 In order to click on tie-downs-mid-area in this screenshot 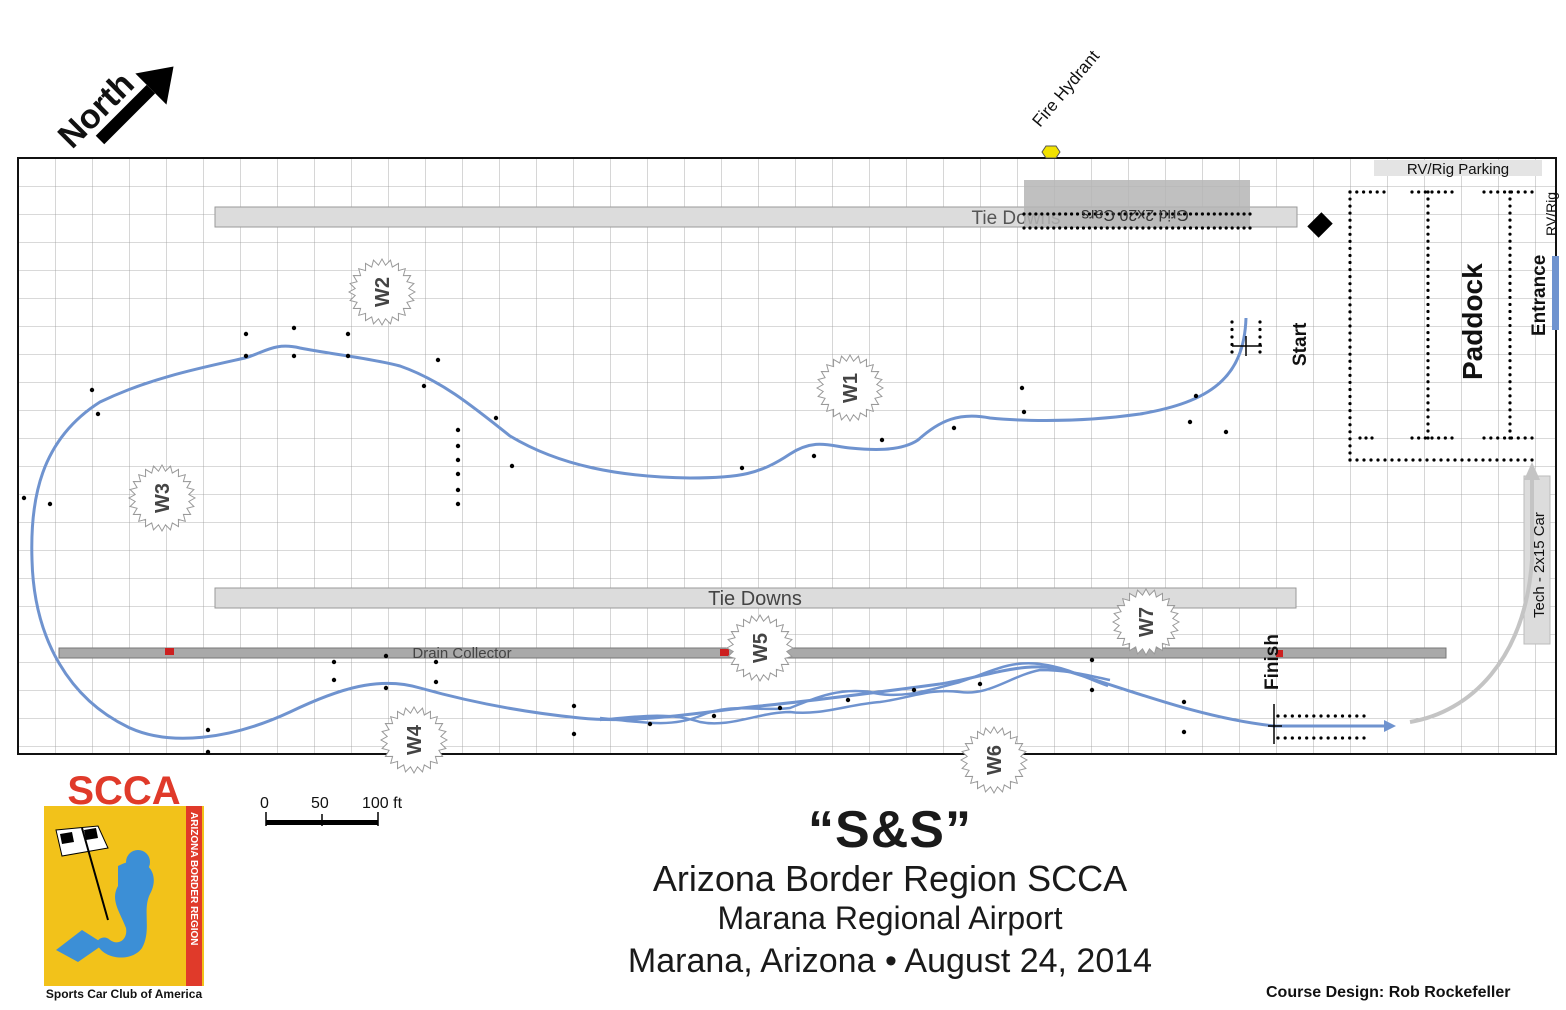, I will do `click(755, 598)`.